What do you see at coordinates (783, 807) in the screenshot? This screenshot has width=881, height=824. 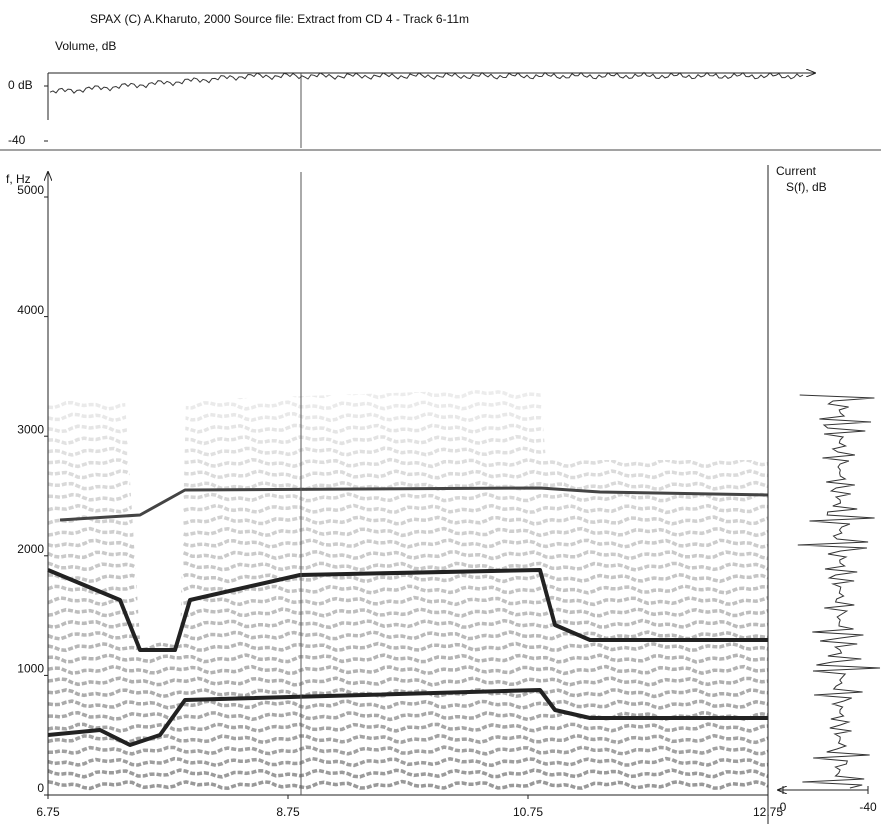 I see `current-tick-label: 0` at bounding box center [783, 807].